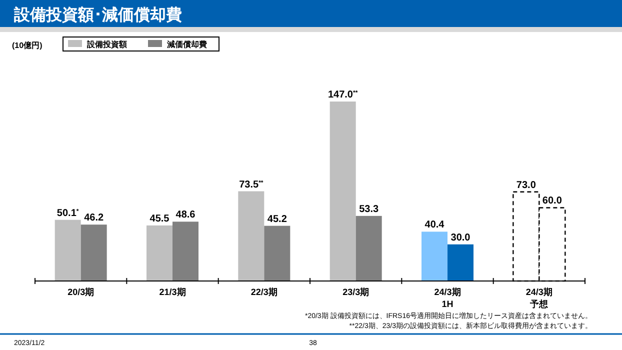  I want to click on x-tick-label: 23/3期, so click(356, 292).